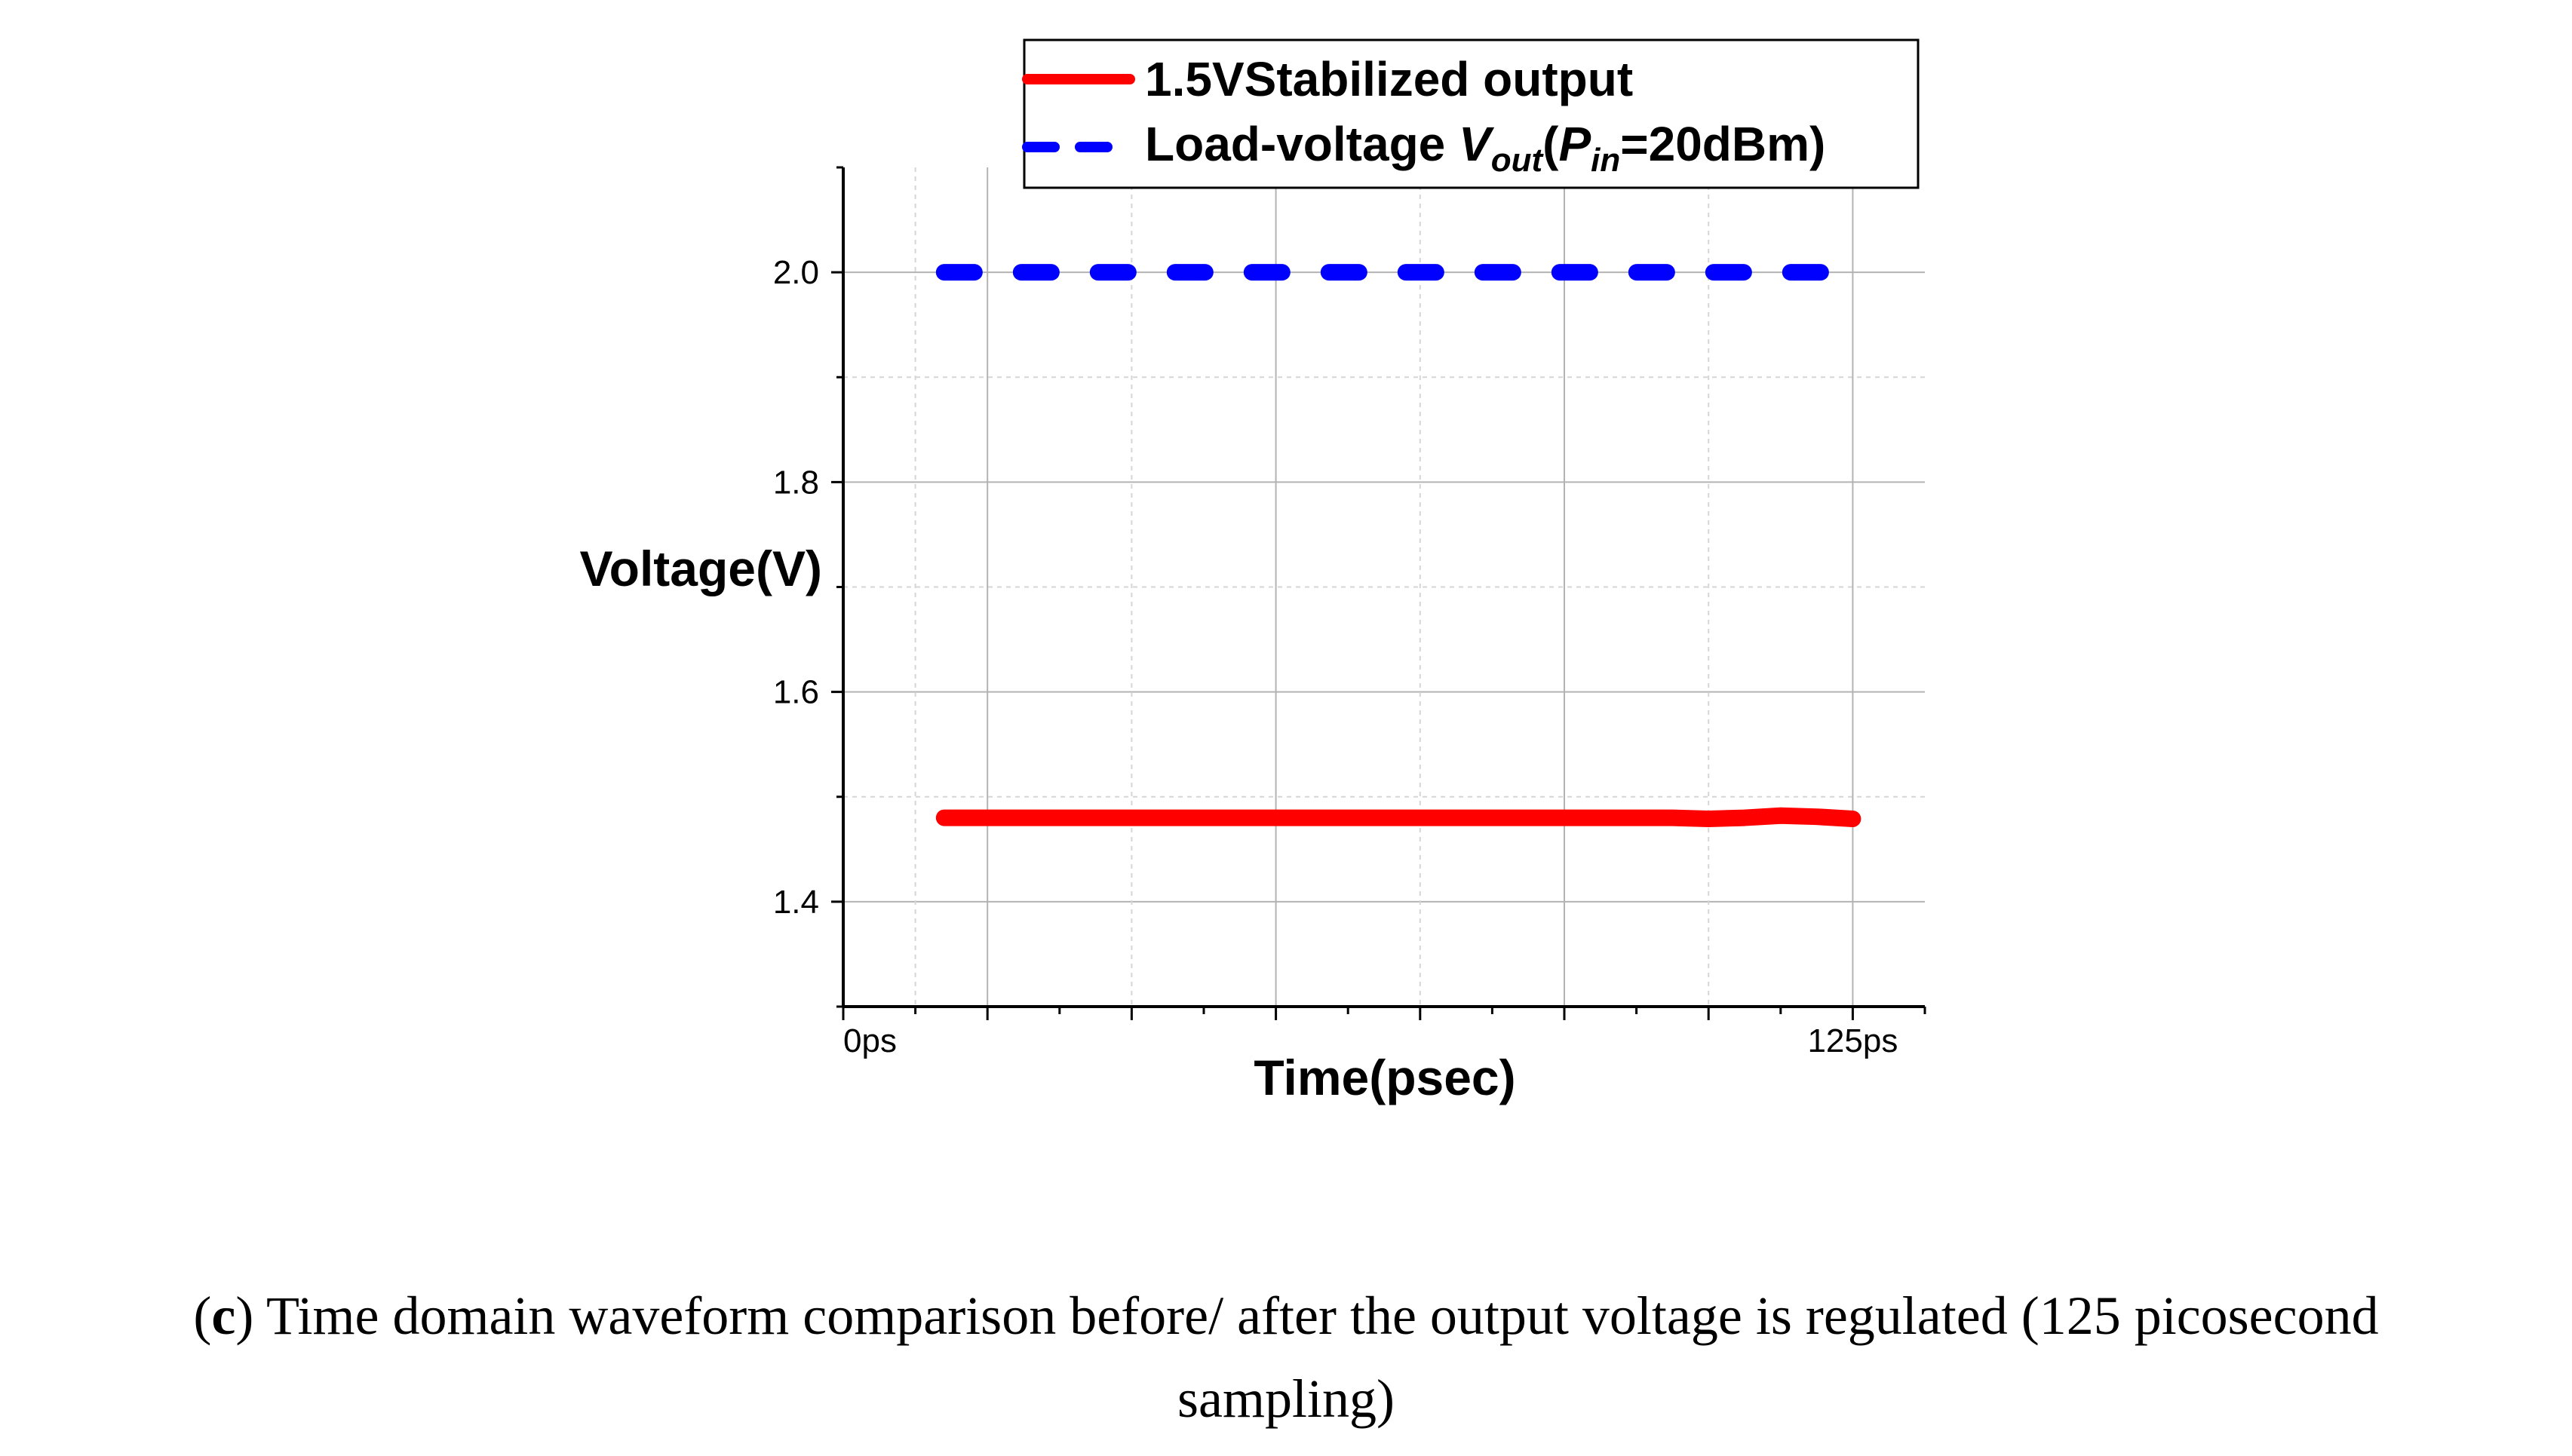  What do you see at coordinates (1518, 160) in the screenshot?
I see `legend-out-subscript: out` at bounding box center [1518, 160].